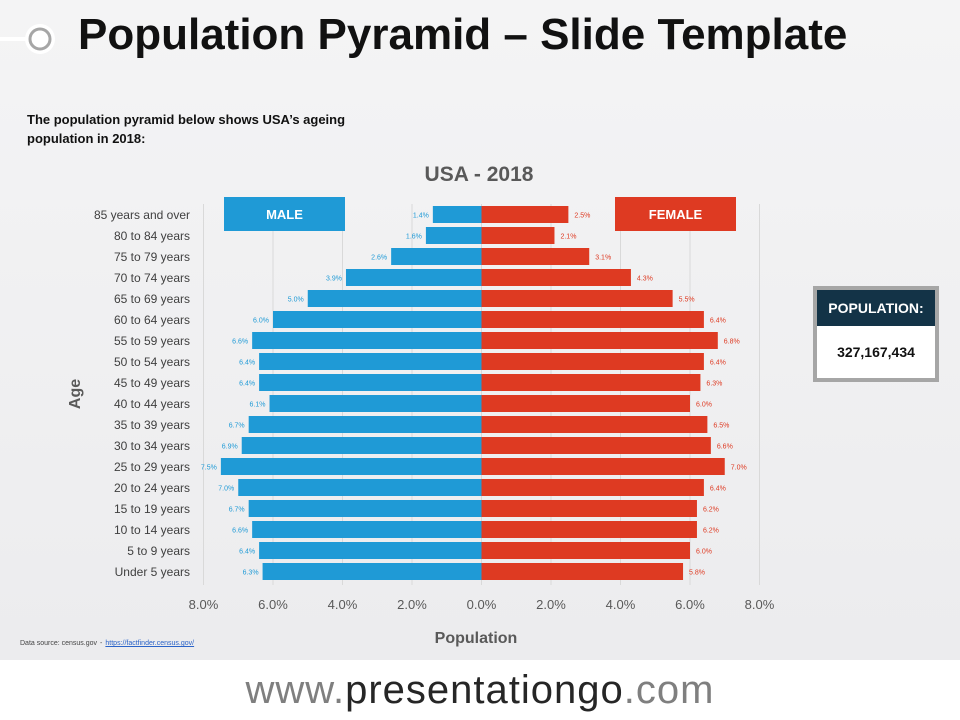  What do you see at coordinates (739, 468) in the screenshot?
I see `data-label-female: 7.0%` at bounding box center [739, 468].